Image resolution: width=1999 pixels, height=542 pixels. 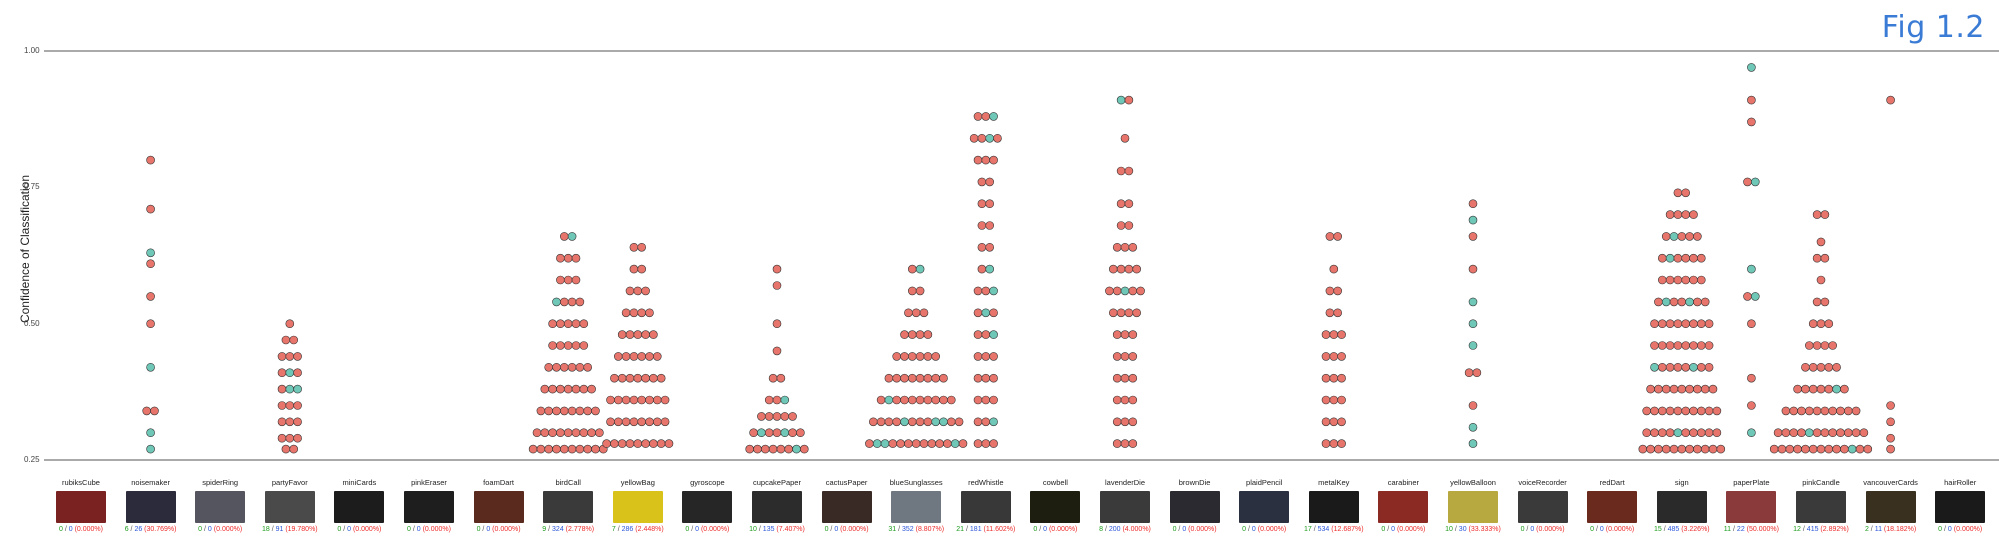 What do you see at coordinates (1890, 529) in the screenshot?
I see `category-stats: 2 / 11 (18.182%)` at bounding box center [1890, 529].